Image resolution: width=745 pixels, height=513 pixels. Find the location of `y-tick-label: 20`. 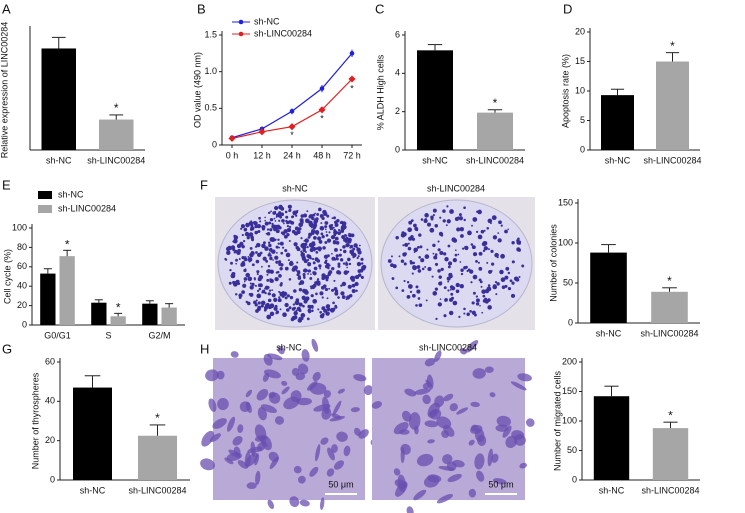

y-tick-label: 20 is located at coordinates (50, 440).